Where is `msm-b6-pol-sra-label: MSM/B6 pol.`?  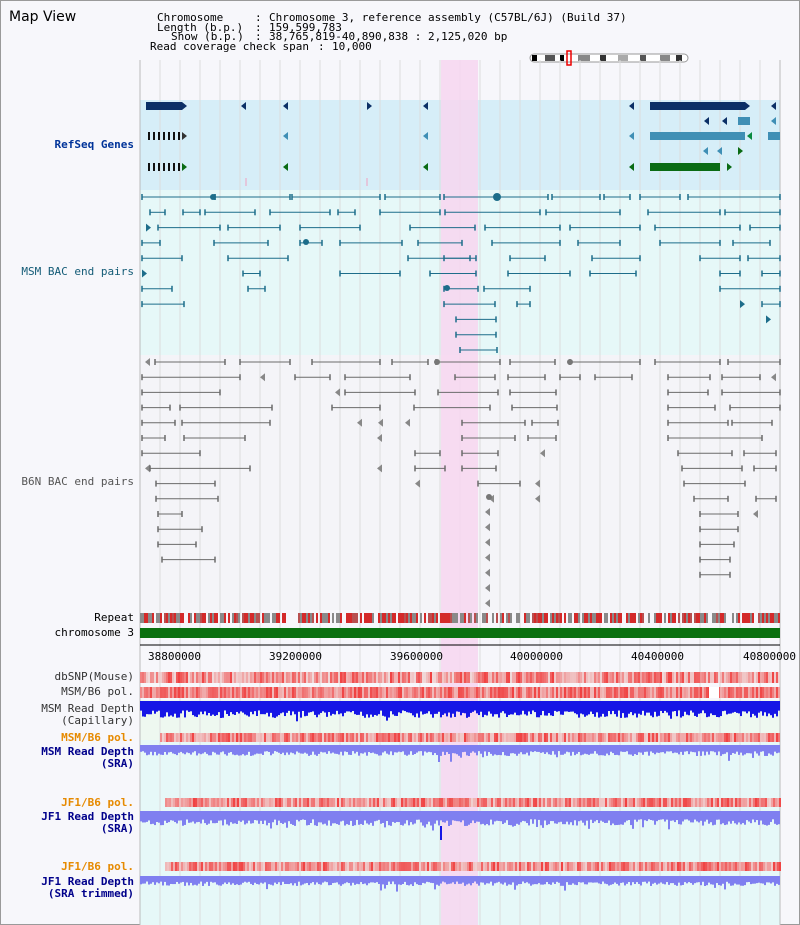 msm-b6-pol-sra-label: MSM/B6 pol. is located at coordinates (97, 737).